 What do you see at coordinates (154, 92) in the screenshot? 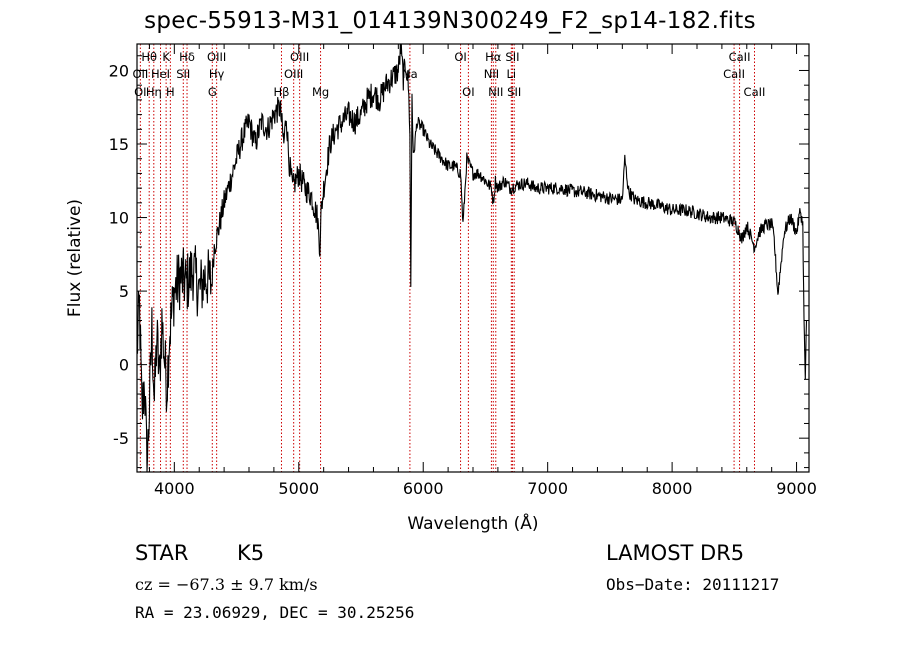
I see `line-label-19: Hη` at bounding box center [154, 92].